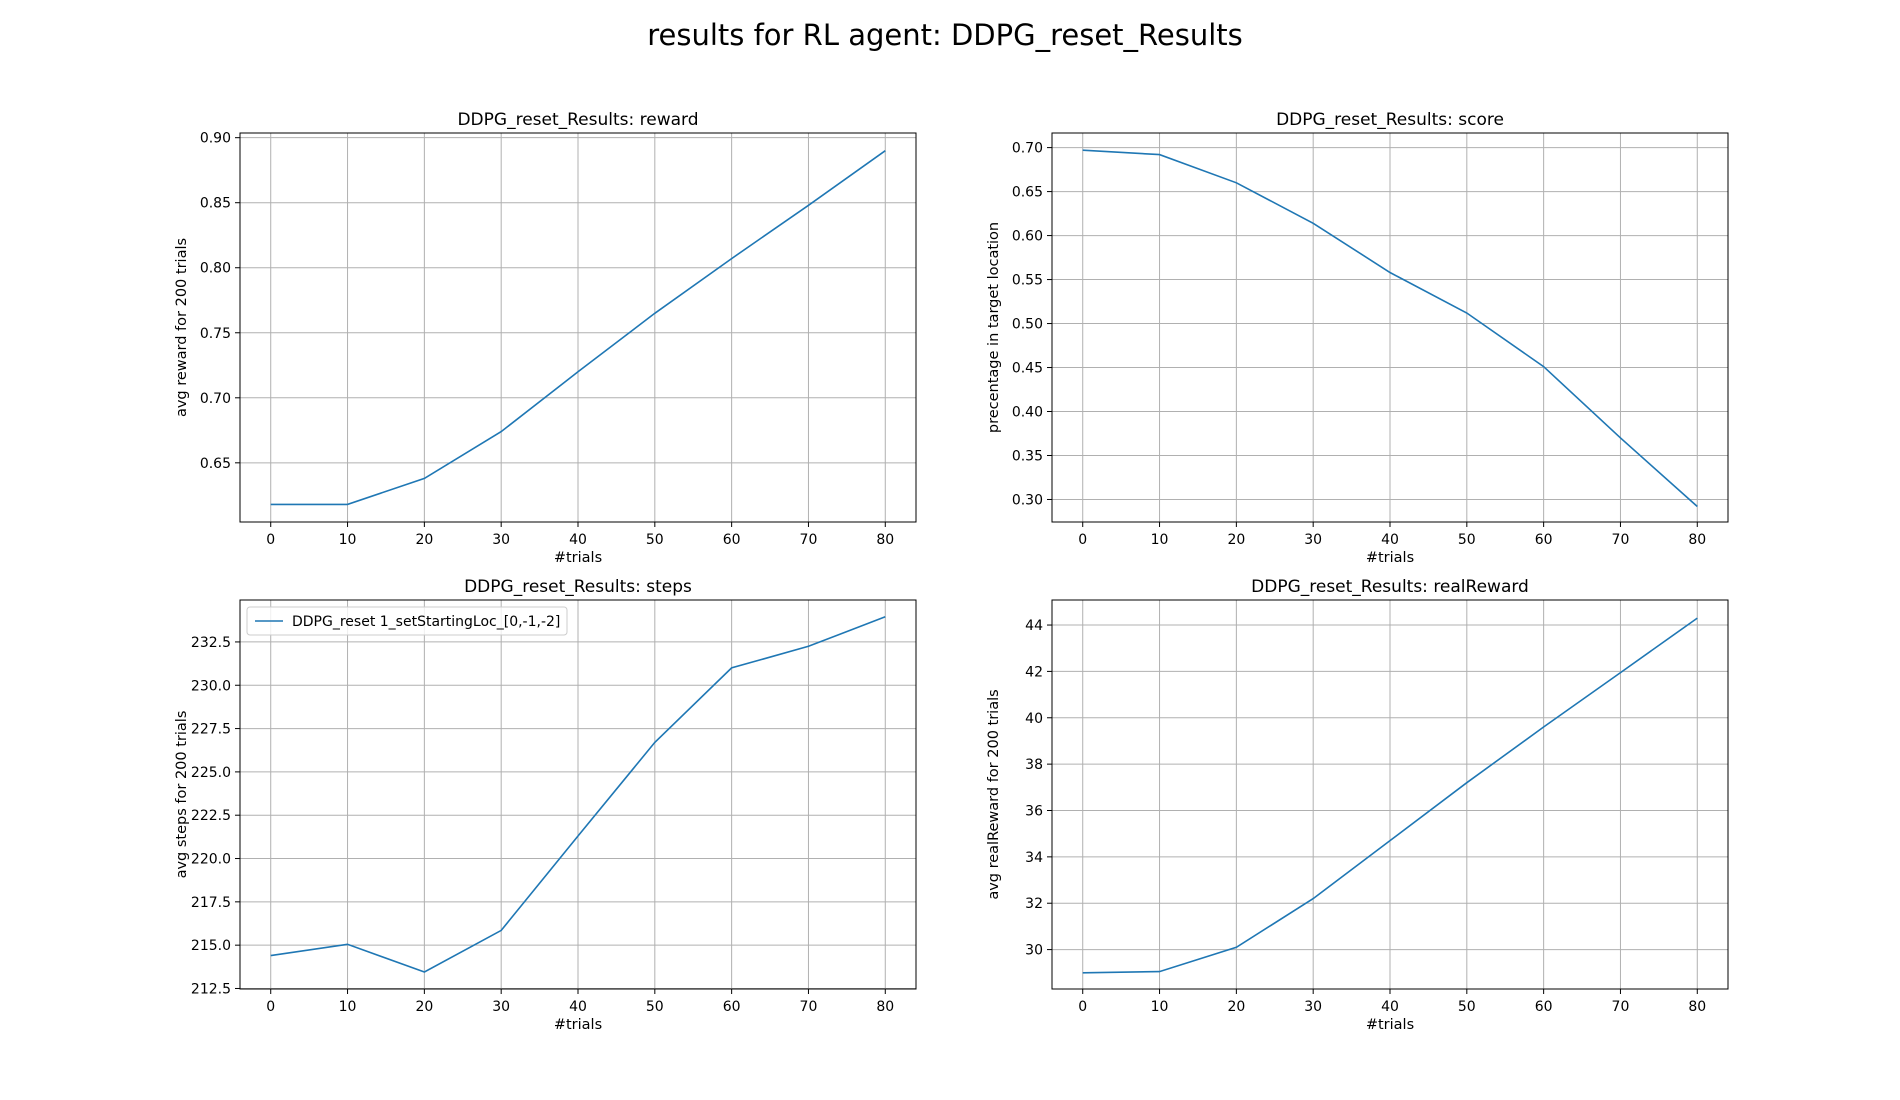  I want to click on y-tick-label: 215.0, so click(211, 946).